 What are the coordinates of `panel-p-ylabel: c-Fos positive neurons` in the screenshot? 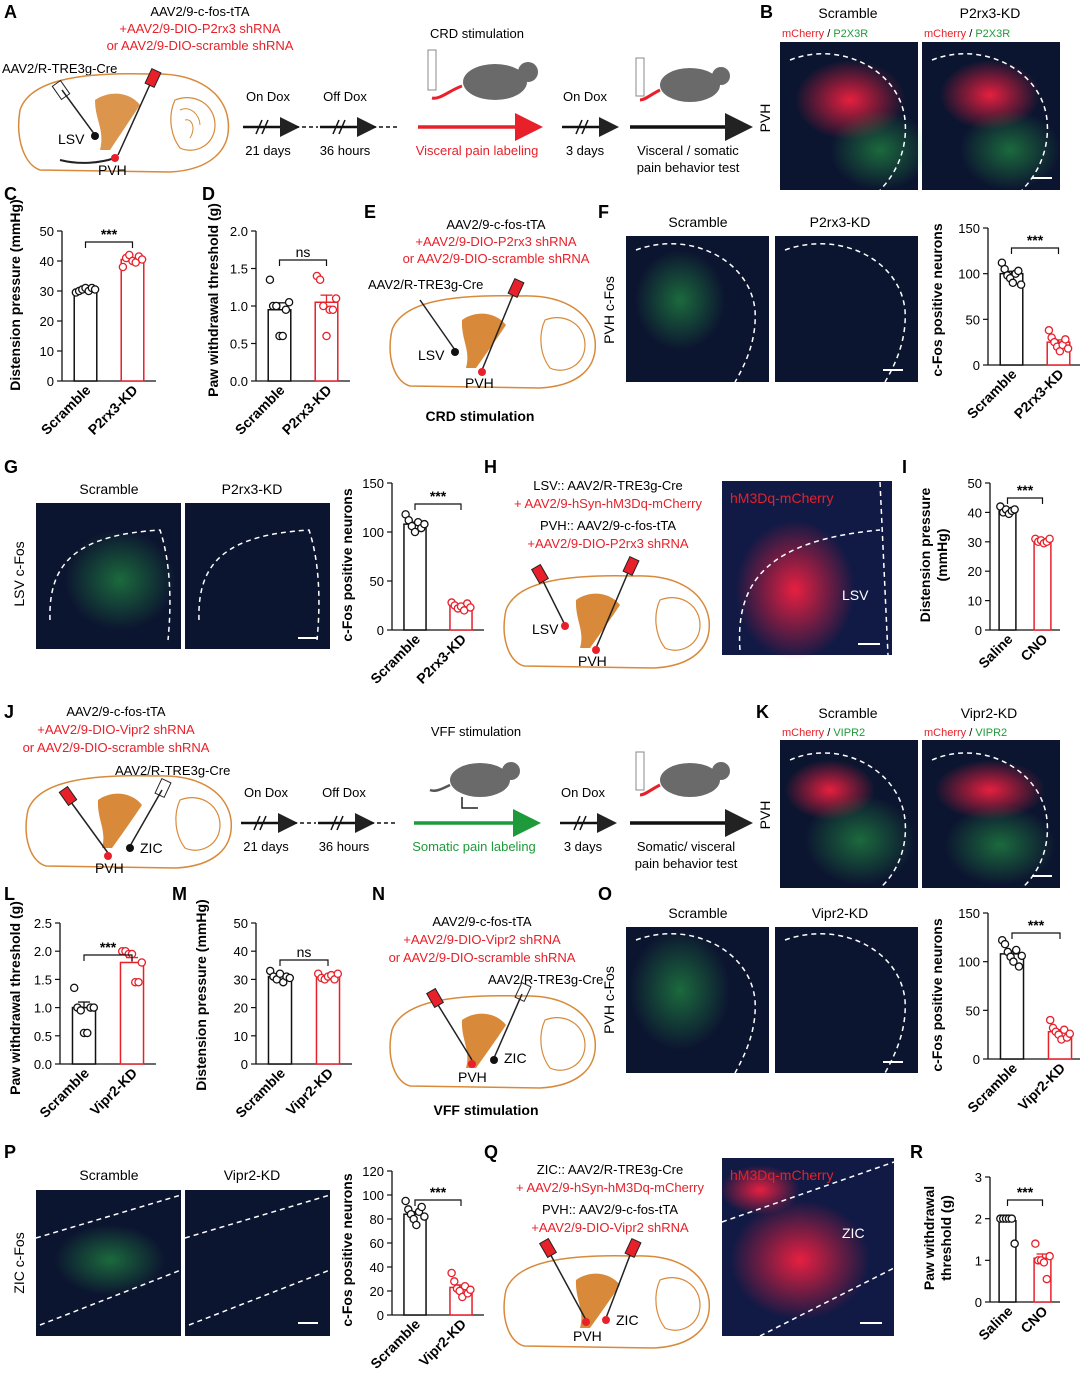 It's located at (347, 1249).